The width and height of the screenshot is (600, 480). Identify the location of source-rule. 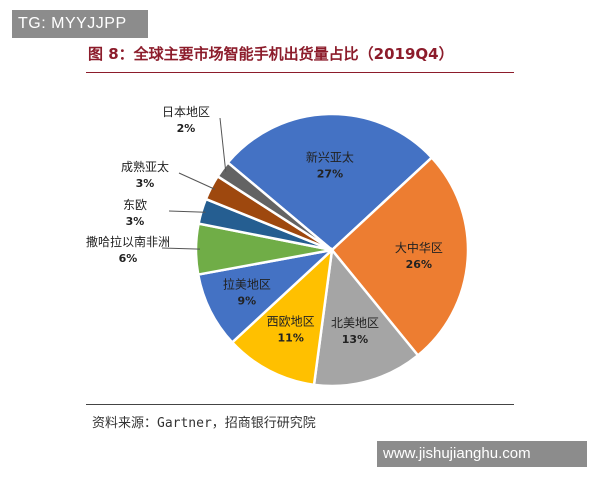
(300, 404).